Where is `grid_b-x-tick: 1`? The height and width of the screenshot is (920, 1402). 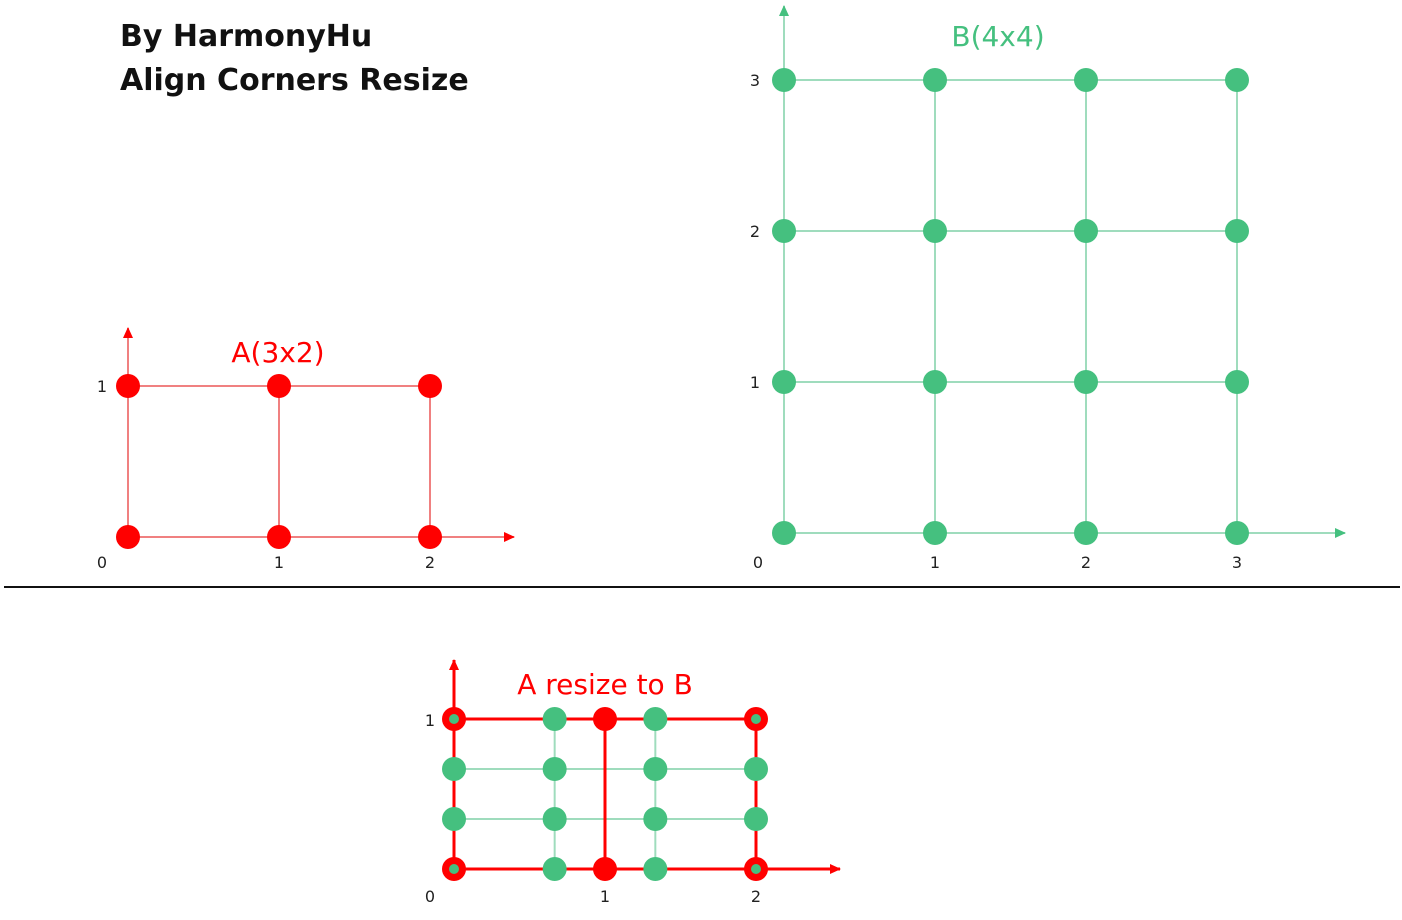 grid_b-x-tick: 1 is located at coordinates (935, 562).